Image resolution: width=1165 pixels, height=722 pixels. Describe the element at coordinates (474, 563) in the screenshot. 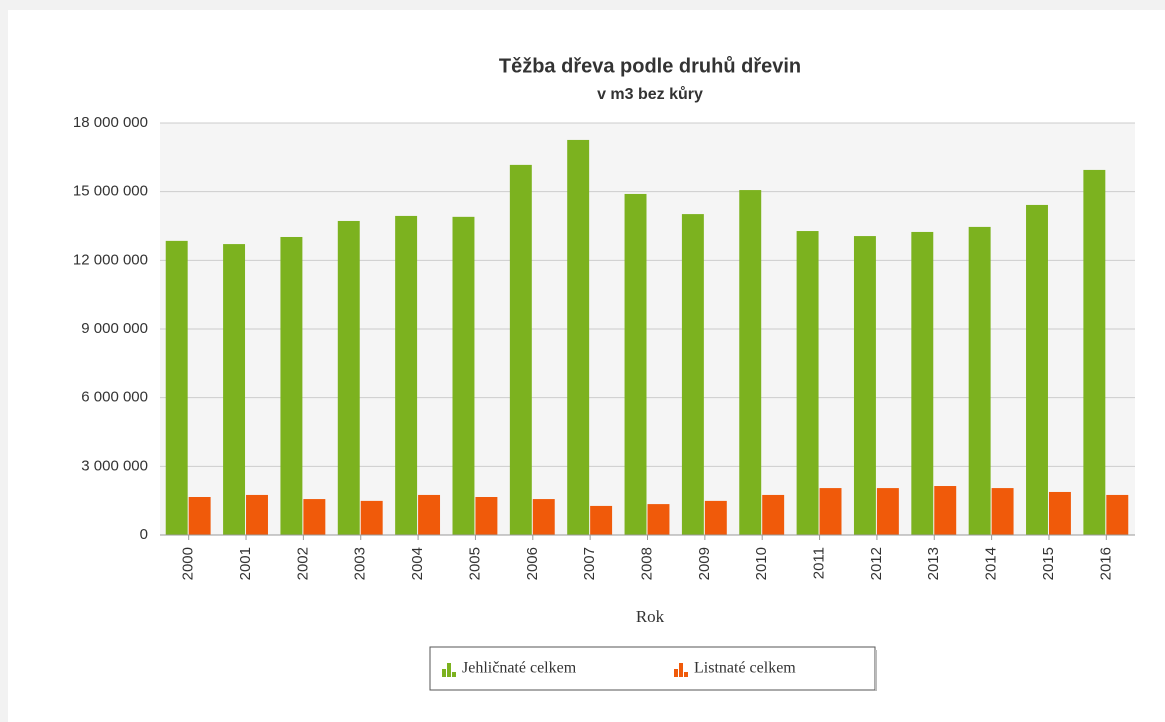

I see `x-tick-label: 2005` at that location.